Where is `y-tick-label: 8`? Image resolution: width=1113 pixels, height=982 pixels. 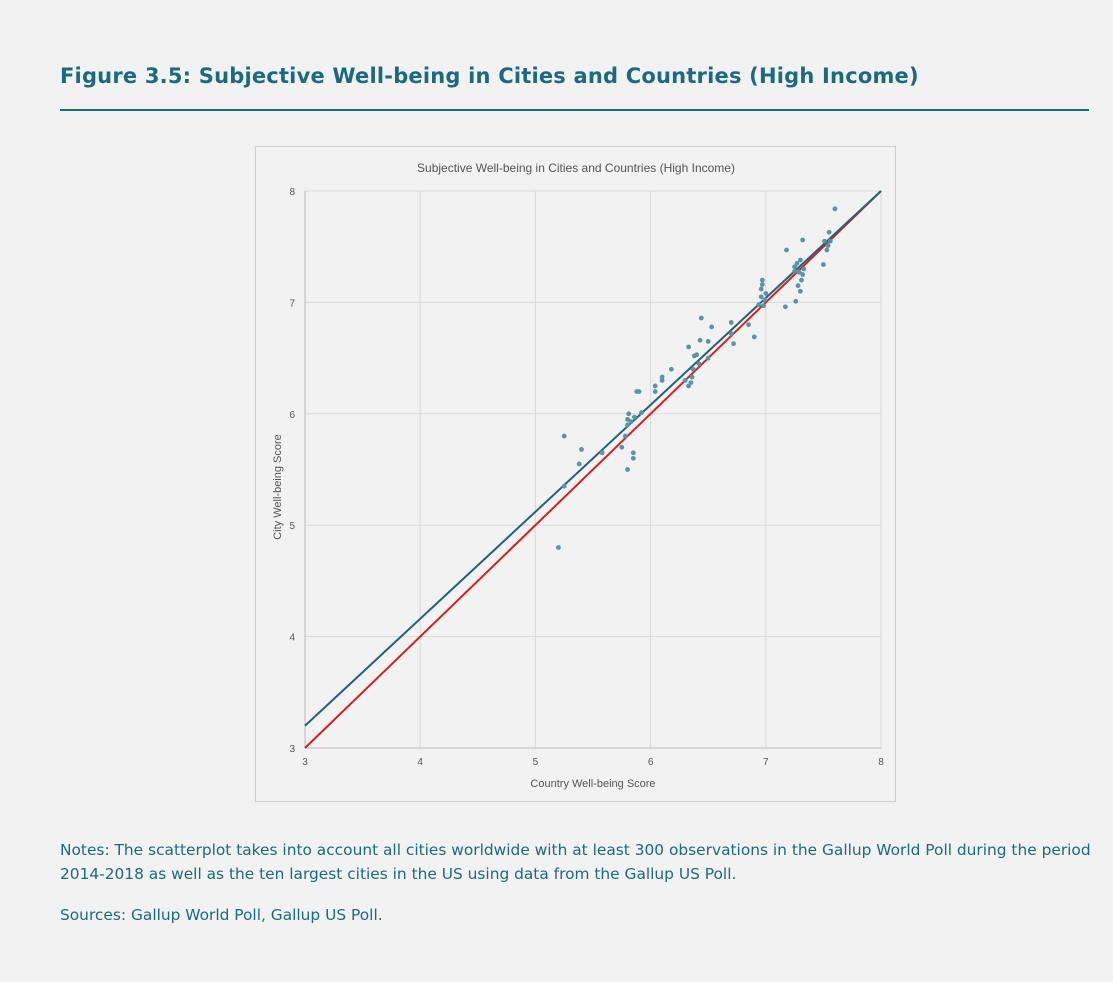
y-tick-label: 8 is located at coordinates (292, 192).